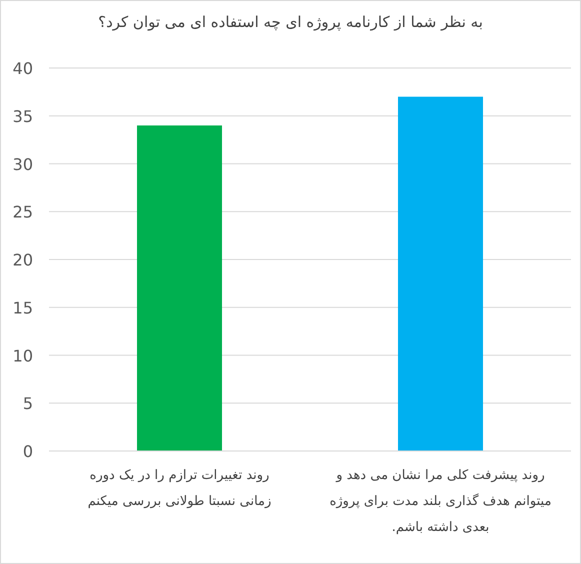  What do you see at coordinates (22, 260) in the screenshot?
I see `y-tick-label: 20` at bounding box center [22, 260].